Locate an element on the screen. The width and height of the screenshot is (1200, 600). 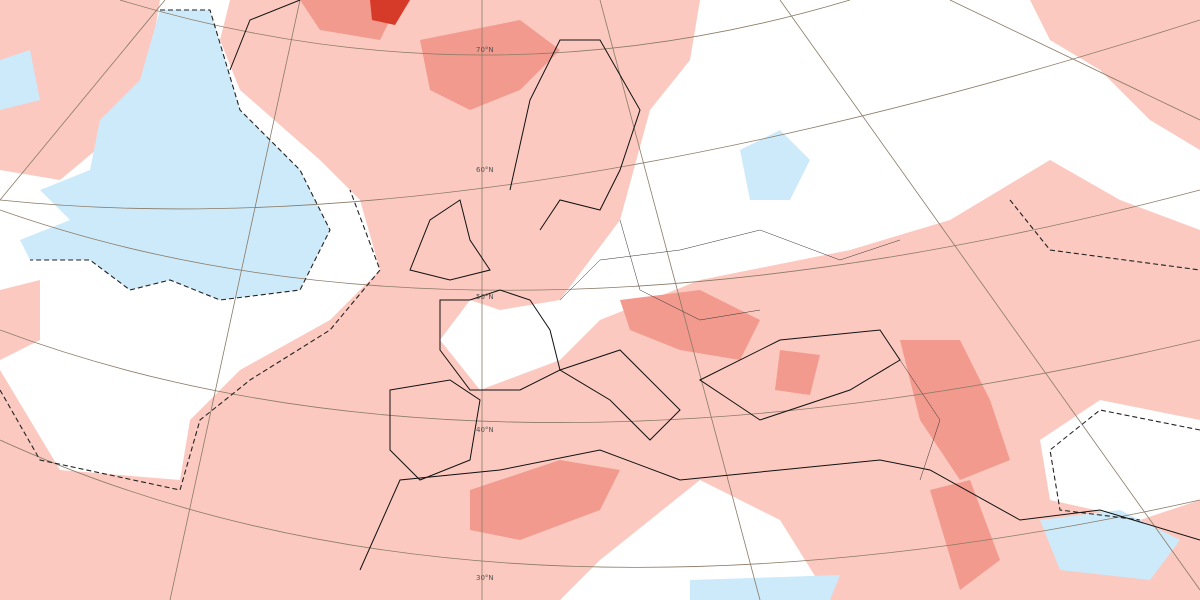
latitude-label: 40°N is located at coordinates (485, 430).